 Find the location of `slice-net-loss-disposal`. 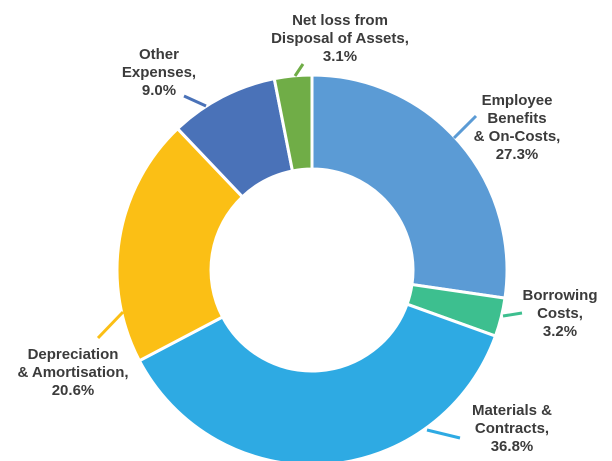

slice-net-loss-disposal is located at coordinates (293, 123).